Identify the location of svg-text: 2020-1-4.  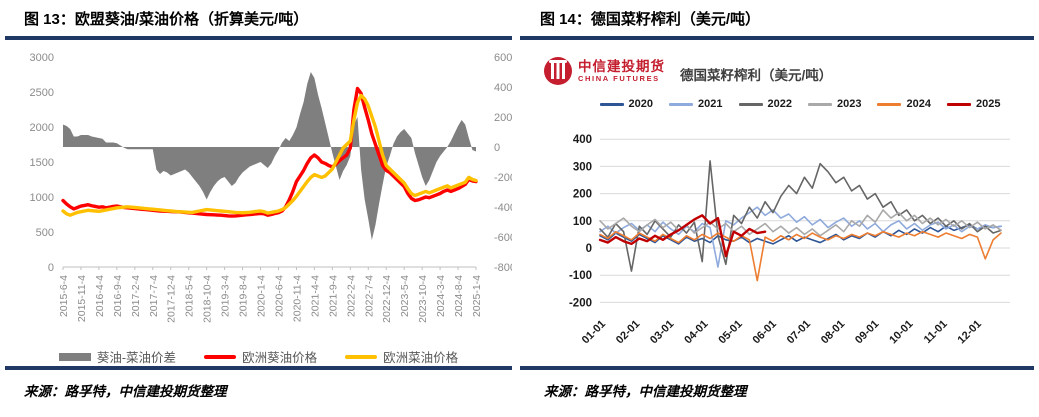
(262, 296).